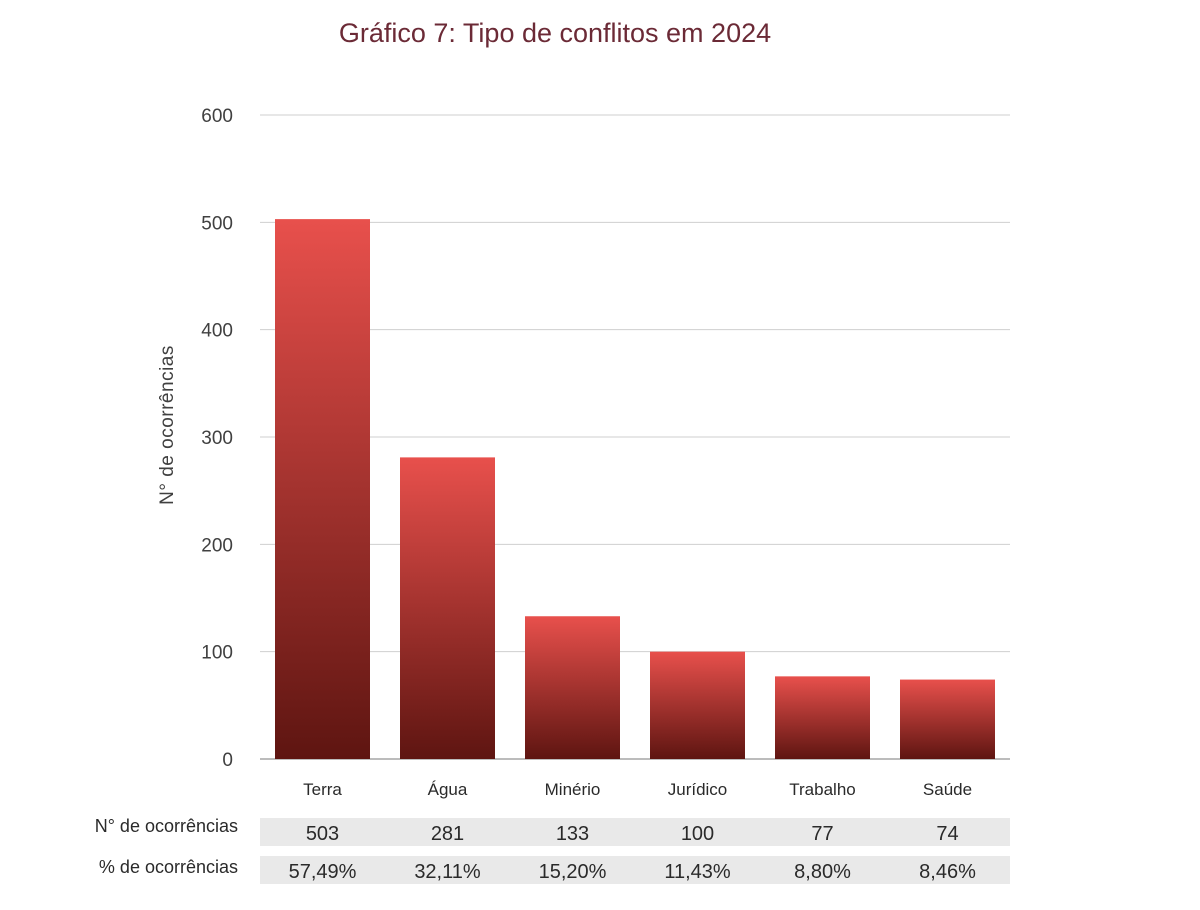  I want to click on y-tick-label: 300, so click(217, 438).